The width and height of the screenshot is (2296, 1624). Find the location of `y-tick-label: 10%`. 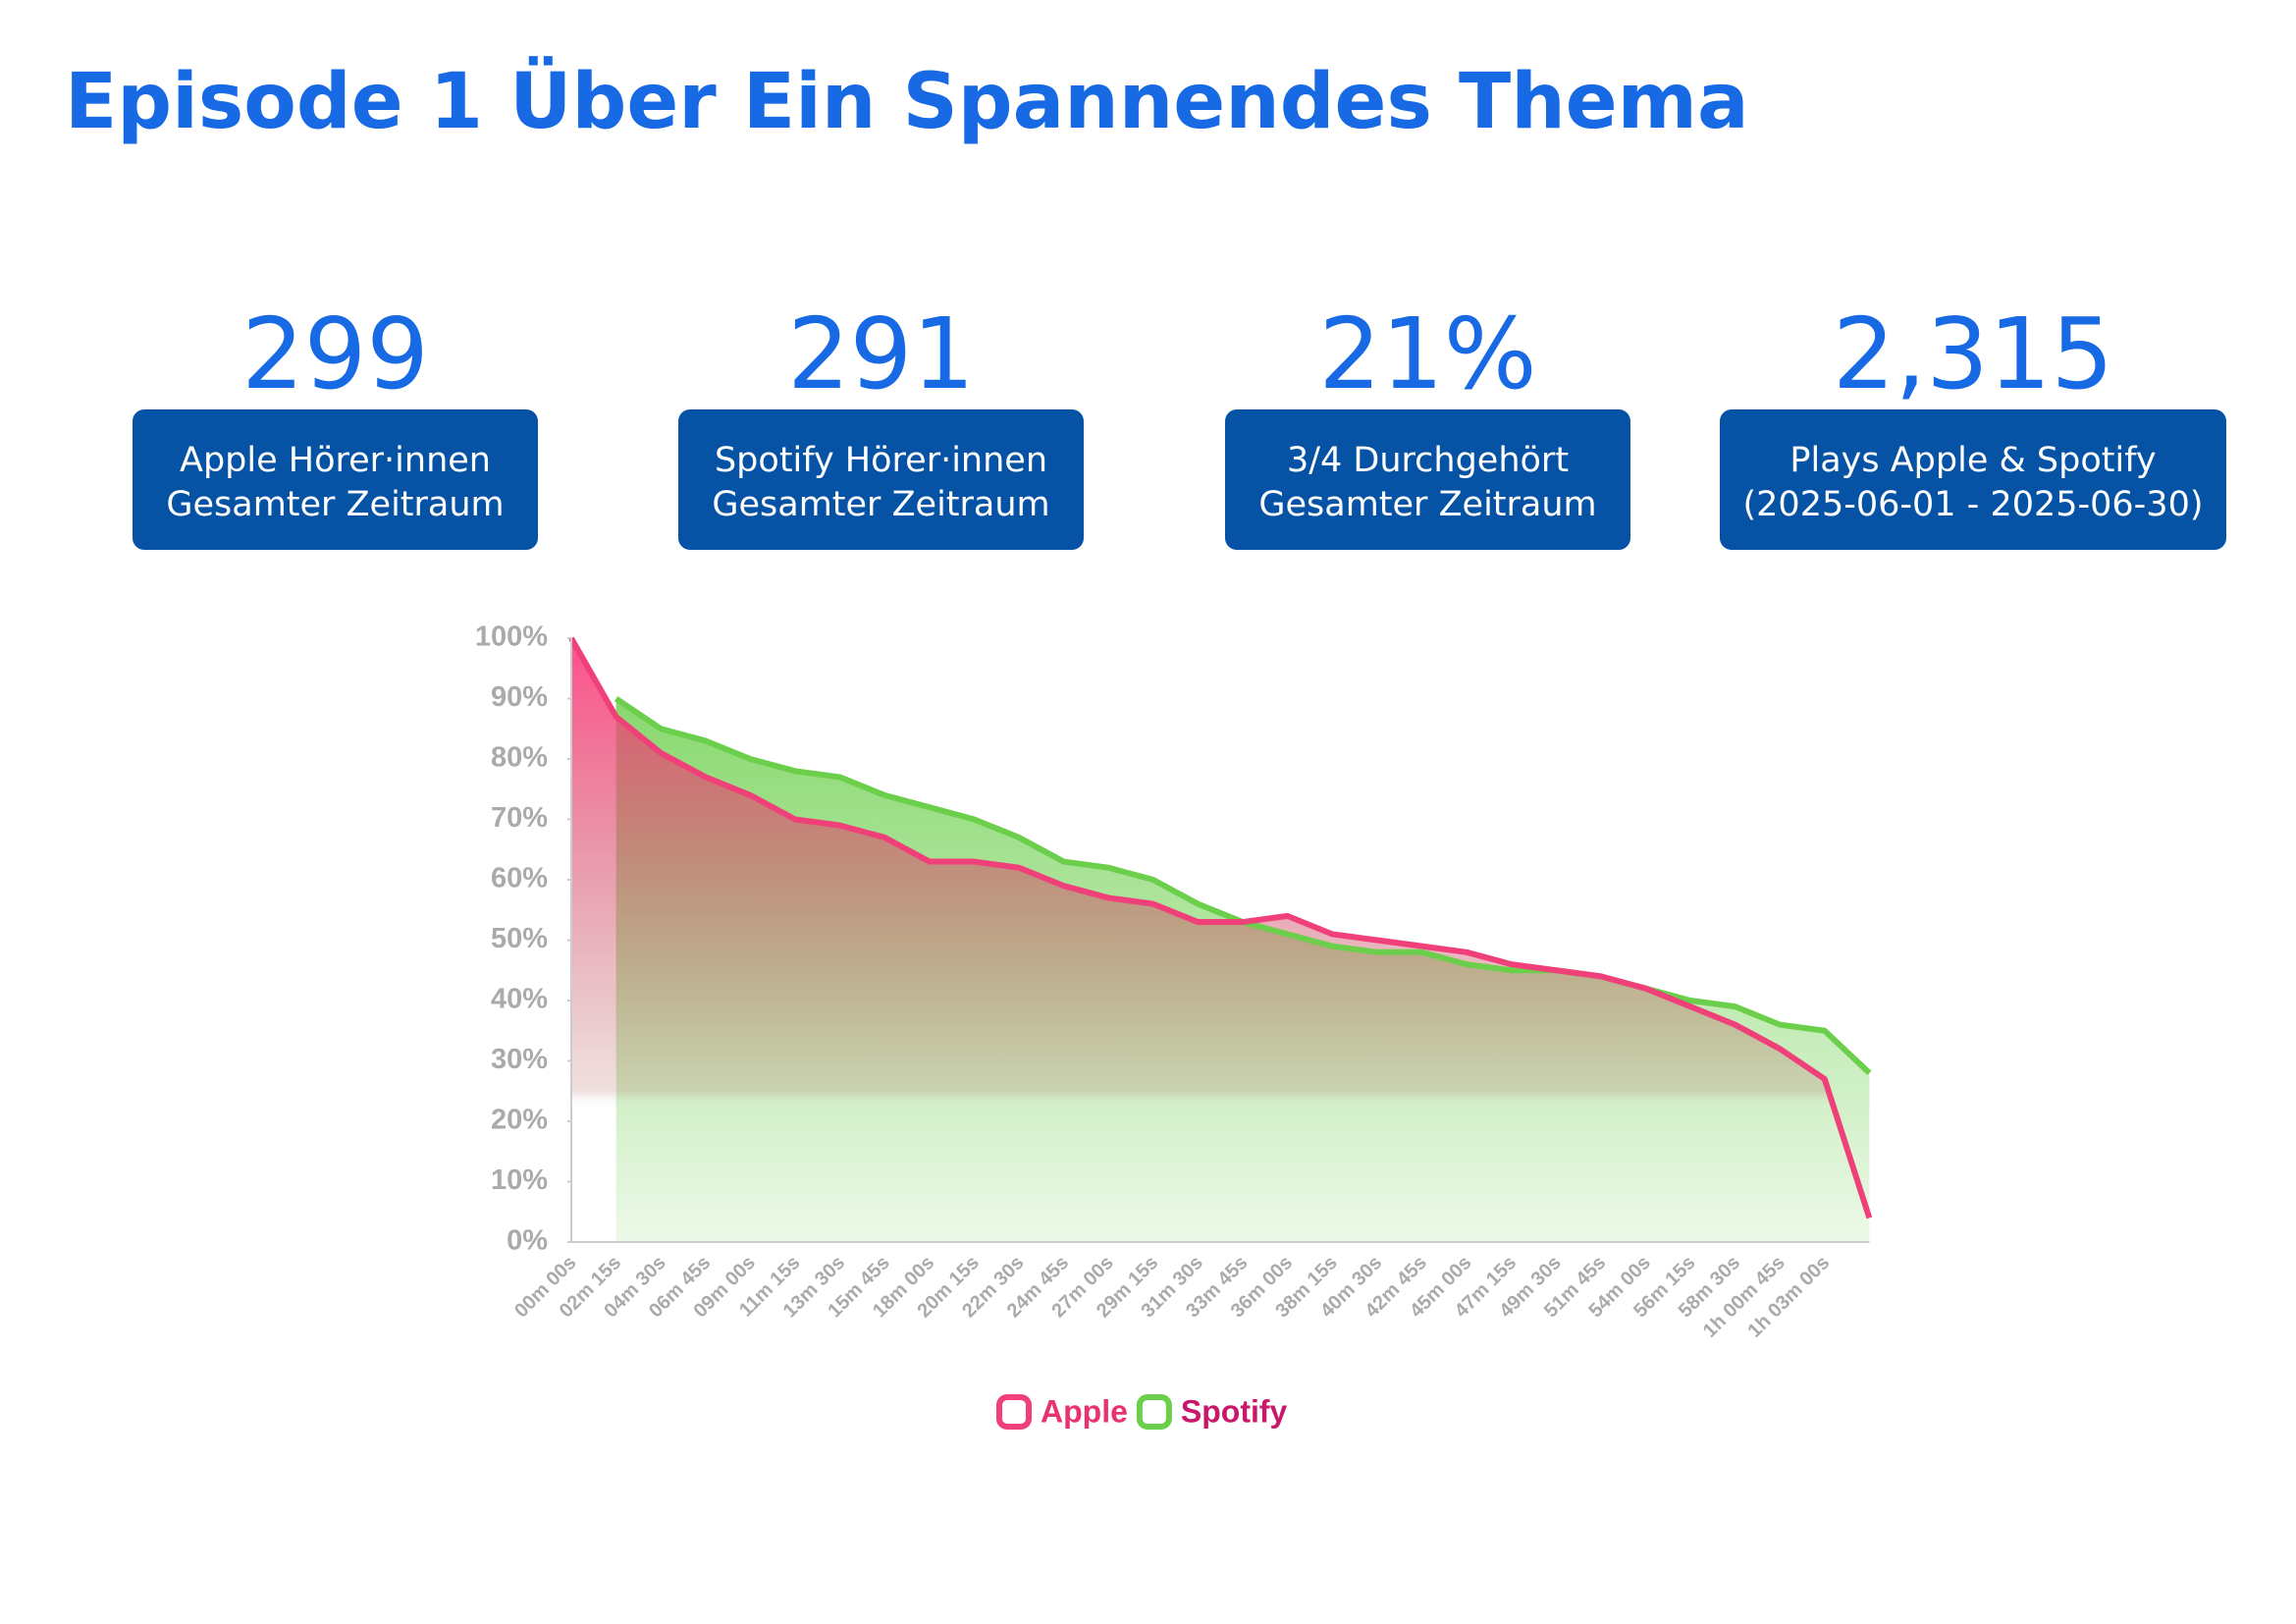

y-tick-label: 10% is located at coordinates (519, 1180).